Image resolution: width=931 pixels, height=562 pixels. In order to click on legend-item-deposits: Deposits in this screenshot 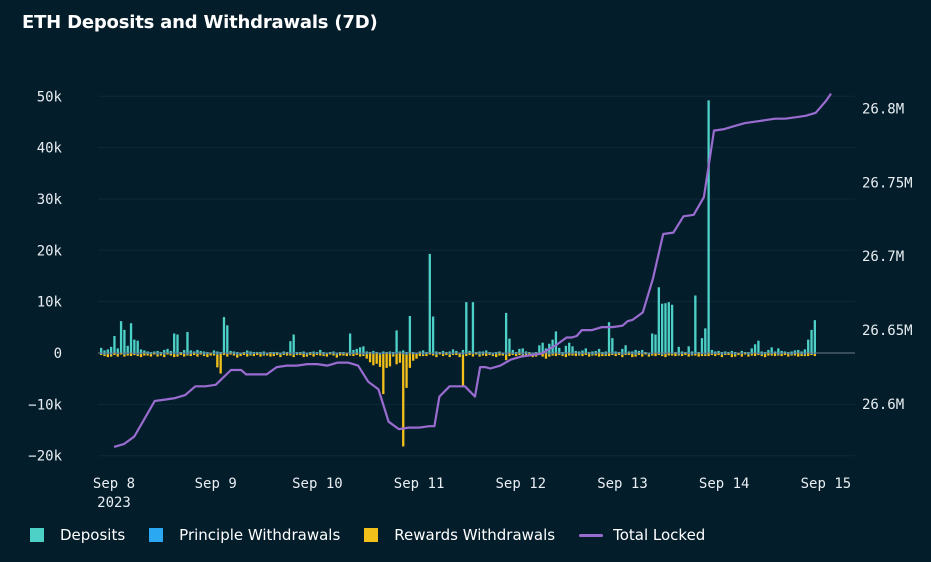, I will do `click(77, 535)`.